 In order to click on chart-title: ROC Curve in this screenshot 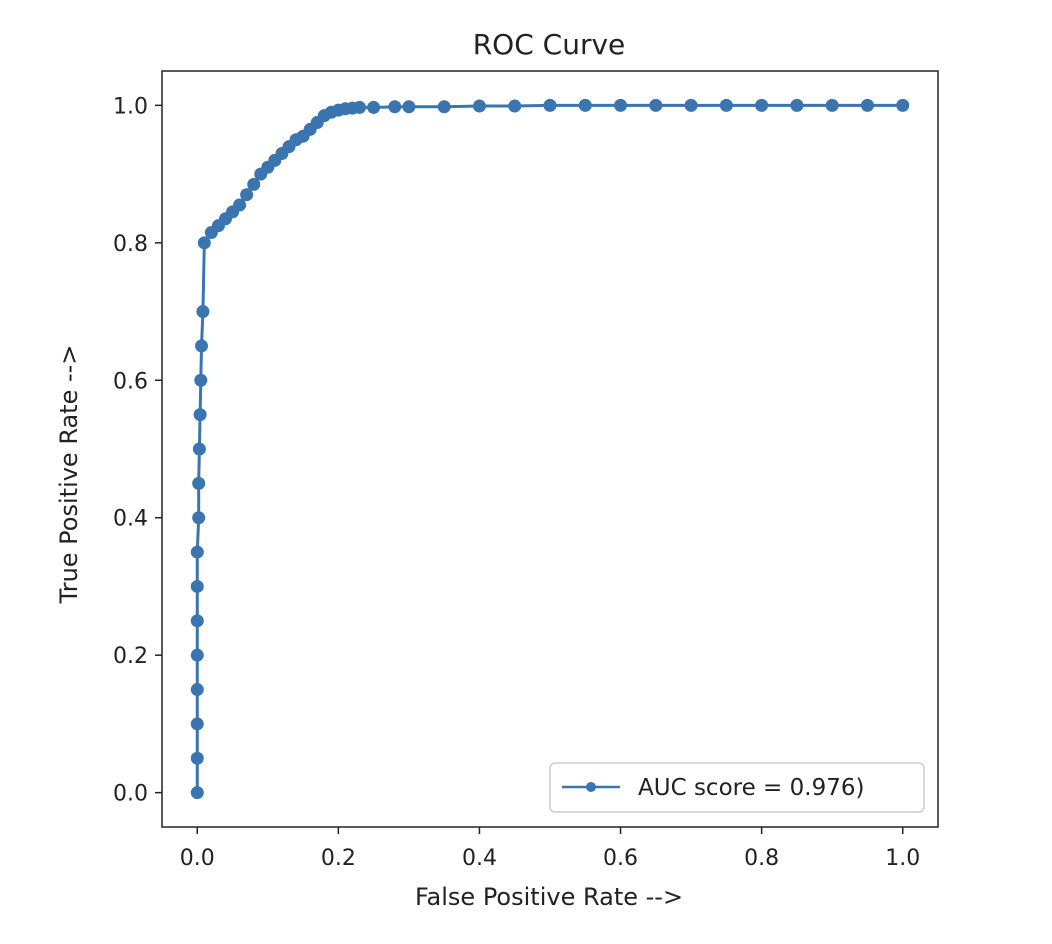, I will do `click(549, 44)`.